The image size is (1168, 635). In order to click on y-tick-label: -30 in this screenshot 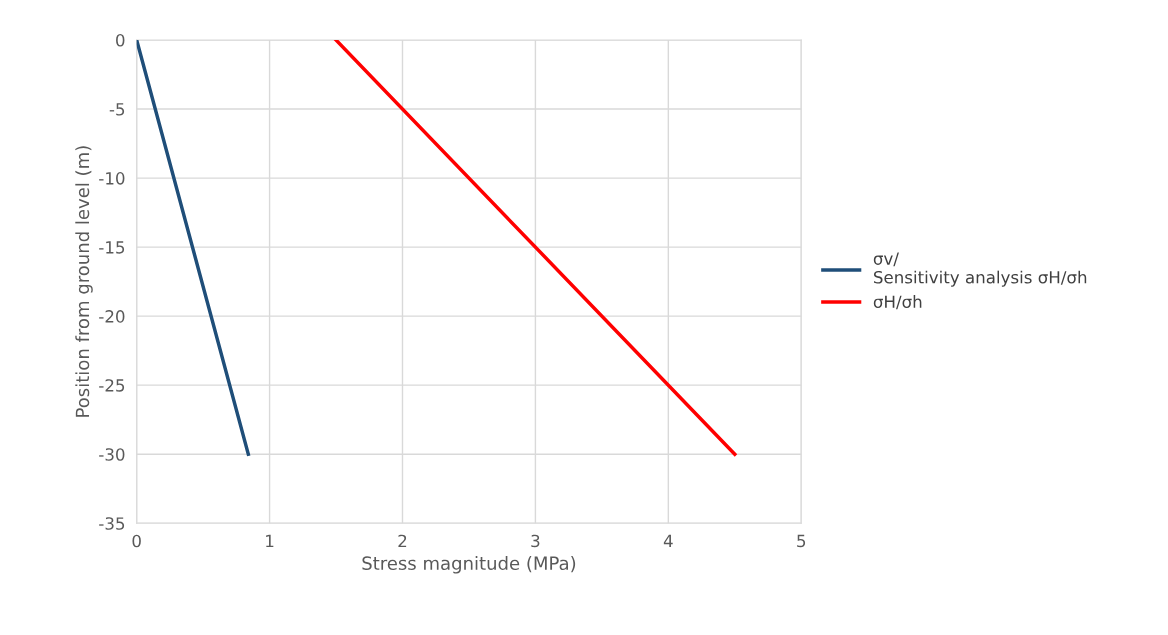, I will do `click(112, 454)`.